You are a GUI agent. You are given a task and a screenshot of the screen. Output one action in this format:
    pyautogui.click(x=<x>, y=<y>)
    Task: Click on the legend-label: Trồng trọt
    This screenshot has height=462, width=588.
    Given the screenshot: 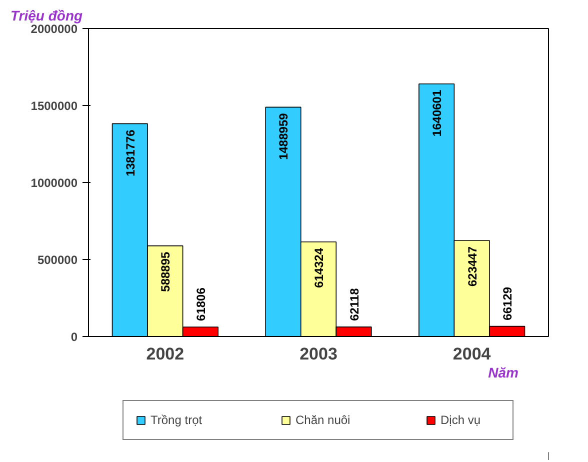 What is the action you would take?
    pyautogui.click(x=177, y=420)
    